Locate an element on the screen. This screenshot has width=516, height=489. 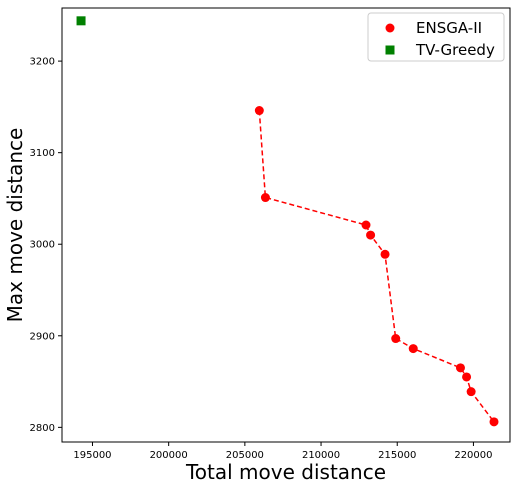
y-tick-label: 3200 is located at coordinates (42, 62).